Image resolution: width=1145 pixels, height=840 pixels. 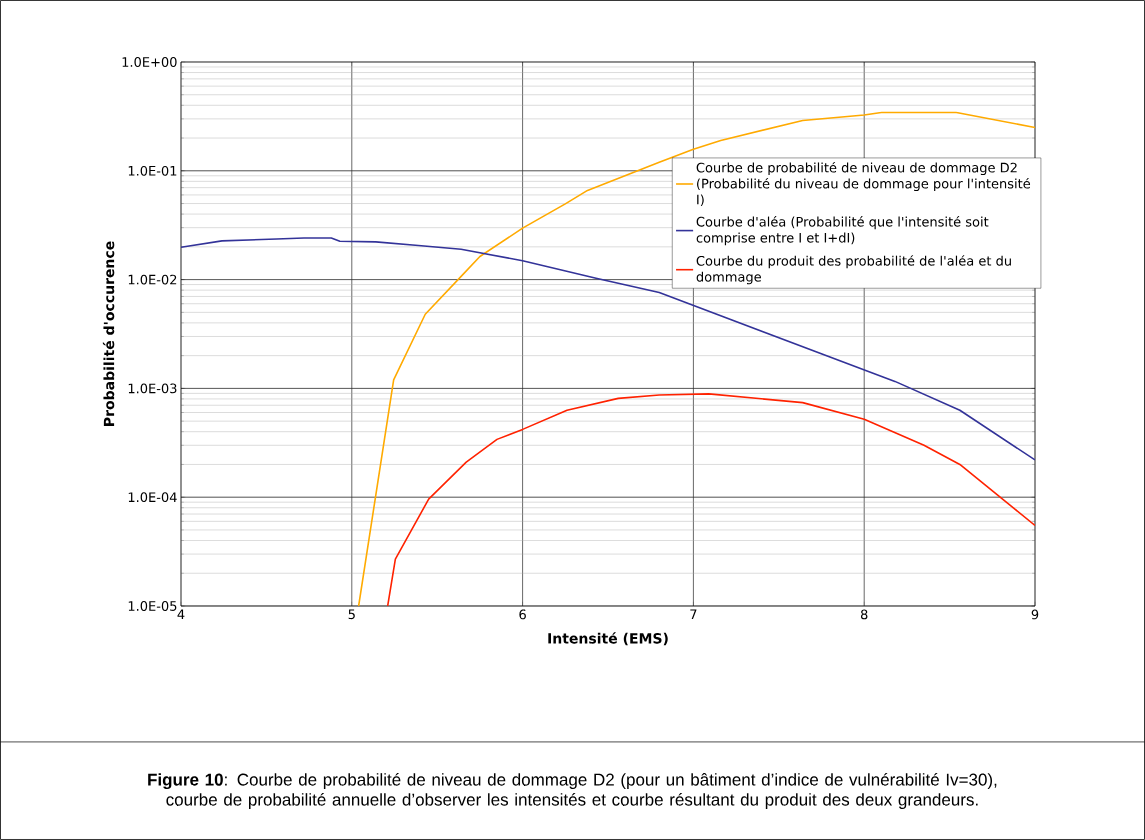 I want to click on x-axis-title: Intensité (EMS), so click(x=608, y=639).